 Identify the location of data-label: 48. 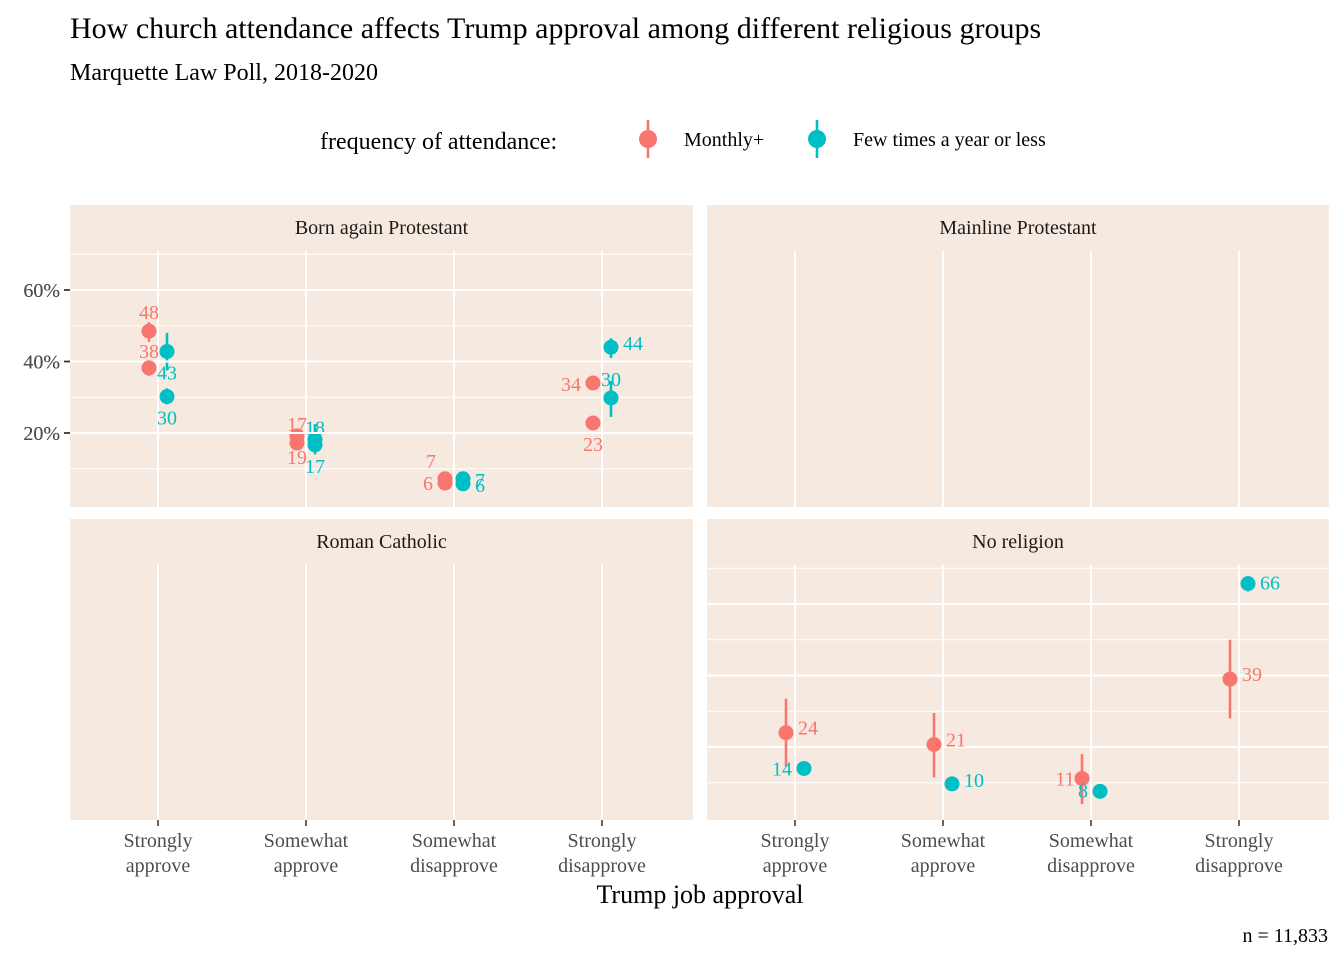
(149, 313).